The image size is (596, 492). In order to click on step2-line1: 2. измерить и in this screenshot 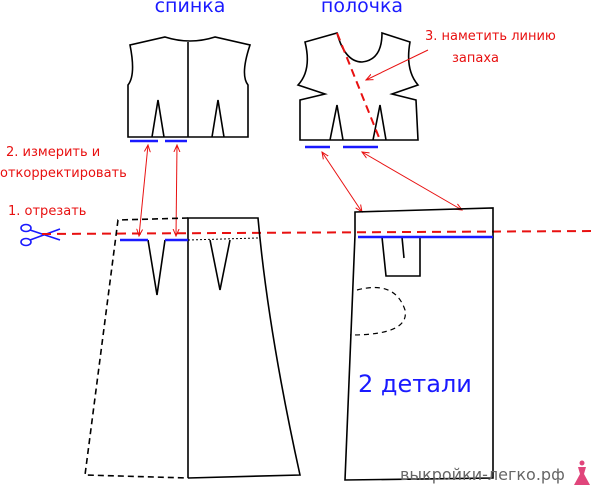, I will do `click(53, 152)`.